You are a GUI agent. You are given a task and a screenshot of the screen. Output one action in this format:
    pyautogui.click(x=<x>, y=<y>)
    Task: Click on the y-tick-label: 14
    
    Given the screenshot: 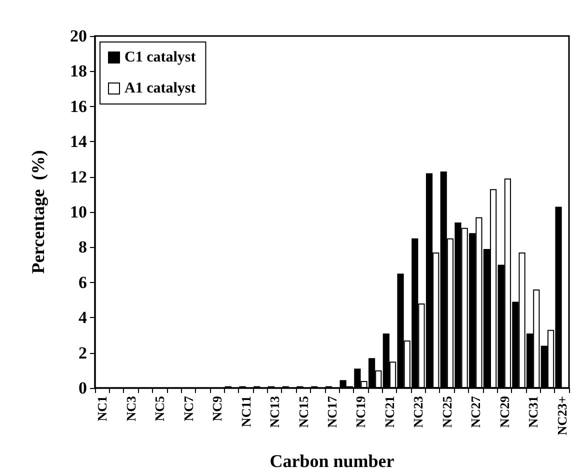 What is the action you would take?
    pyautogui.click(x=79, y=142)
    